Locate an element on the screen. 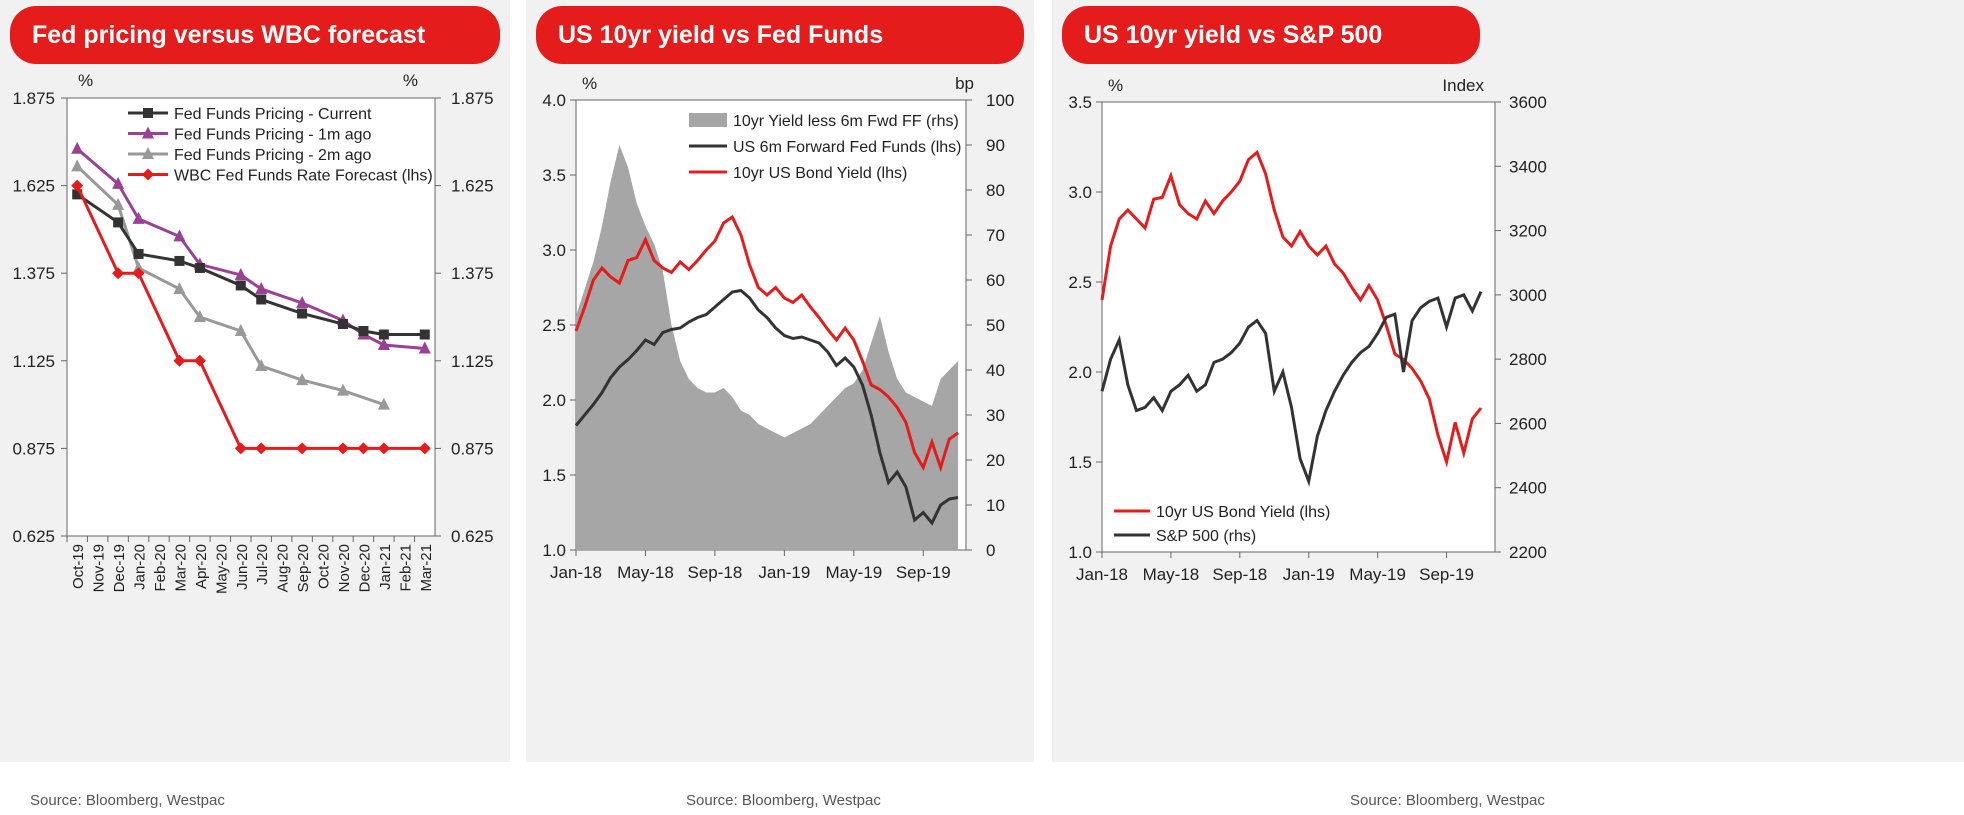 The height and width of the screenshot is (815, 1964). legend-label: Fed Funds Pricing - 1m ago is located at coordinates (273, 135).